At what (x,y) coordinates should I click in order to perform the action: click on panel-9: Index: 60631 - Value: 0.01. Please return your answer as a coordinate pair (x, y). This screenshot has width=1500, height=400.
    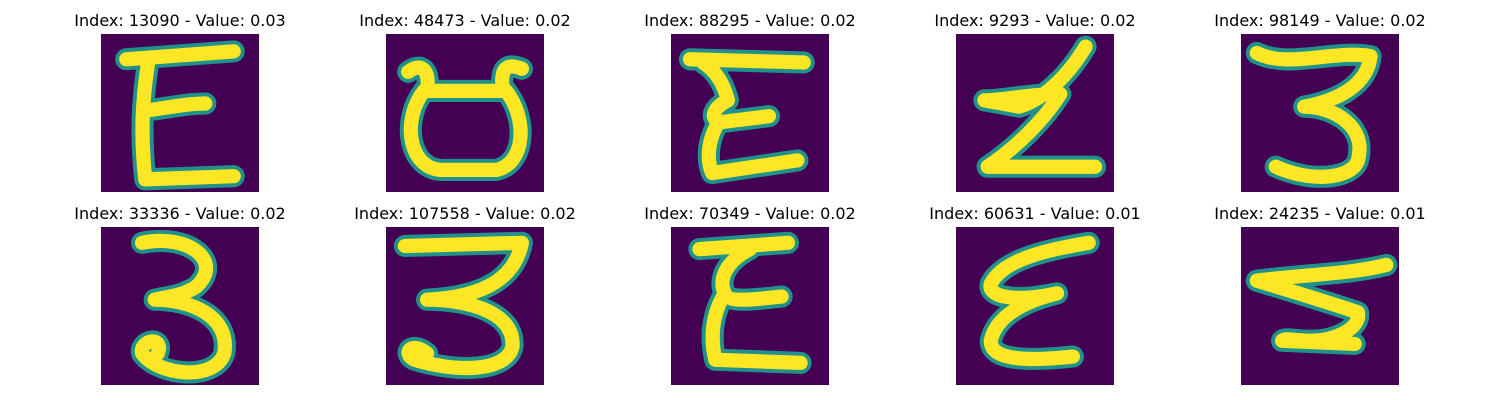
    Looking at the image, I should click on (1035, 289).